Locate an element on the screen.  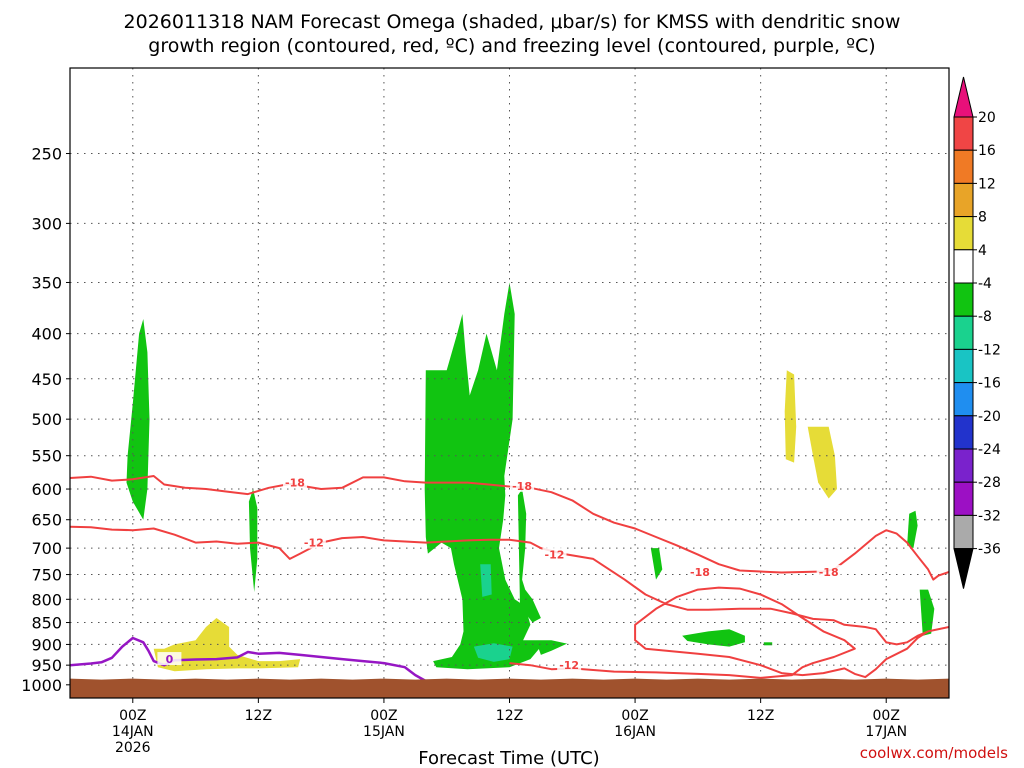
contour-label-0-0: 0 is located at coordinates (170, 659).